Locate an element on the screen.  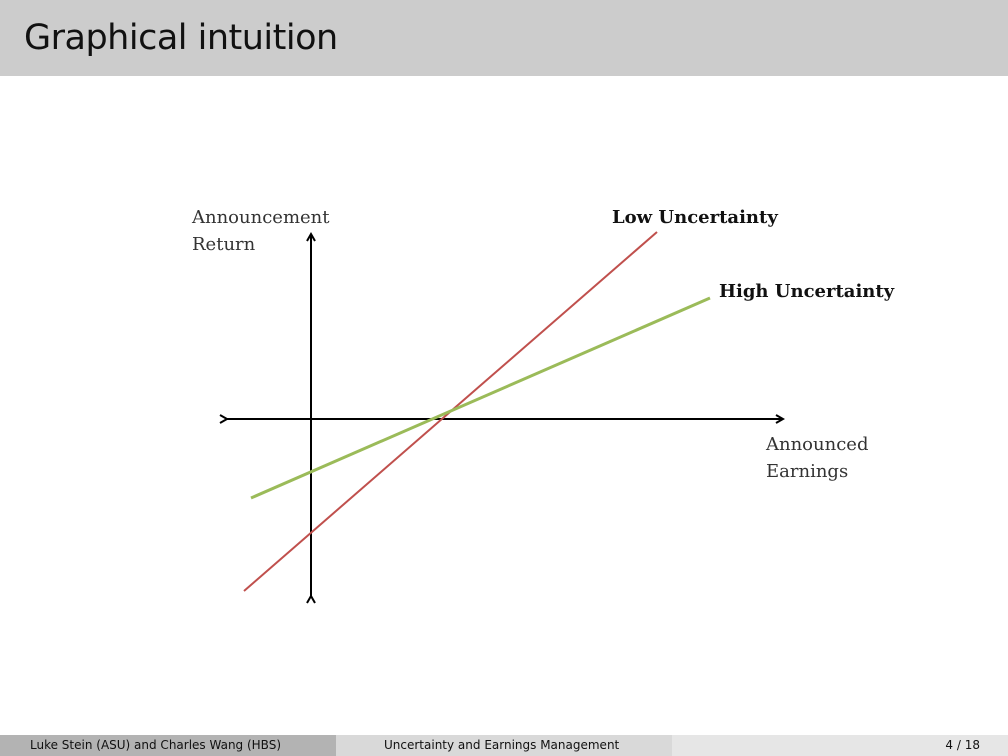
footer-talk-title: Uncertainty and Earnings Management is located at coordinates (502, 745).